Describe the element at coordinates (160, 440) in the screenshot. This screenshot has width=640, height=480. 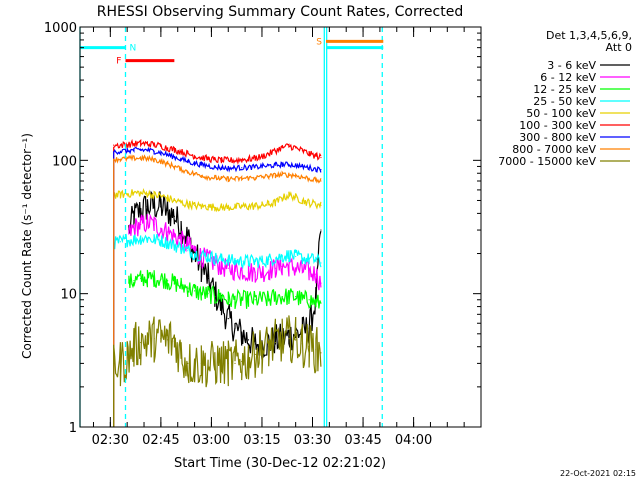
I see `x-tick-label: 02:45` at that location.